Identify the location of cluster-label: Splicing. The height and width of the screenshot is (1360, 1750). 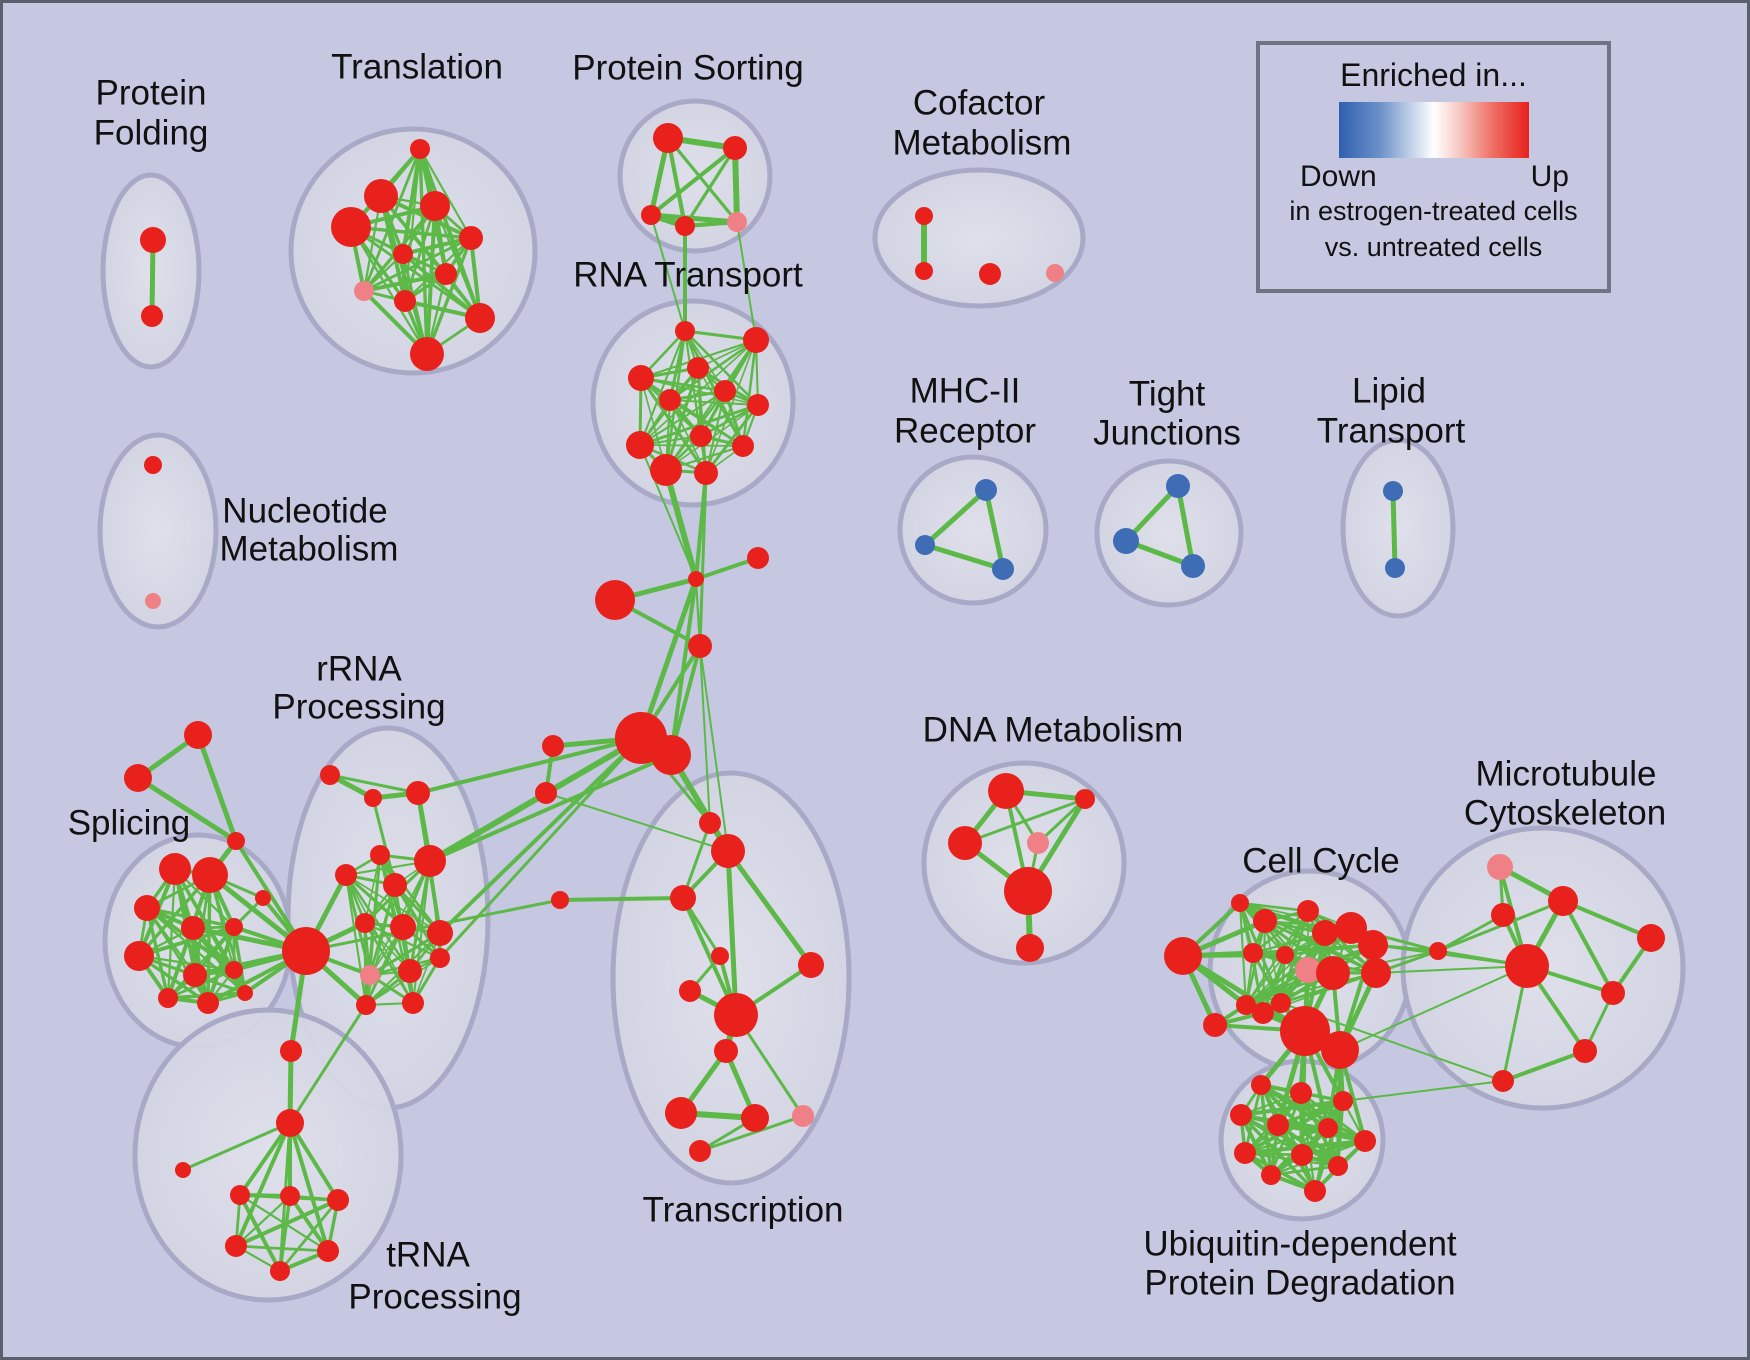
(129, 823).